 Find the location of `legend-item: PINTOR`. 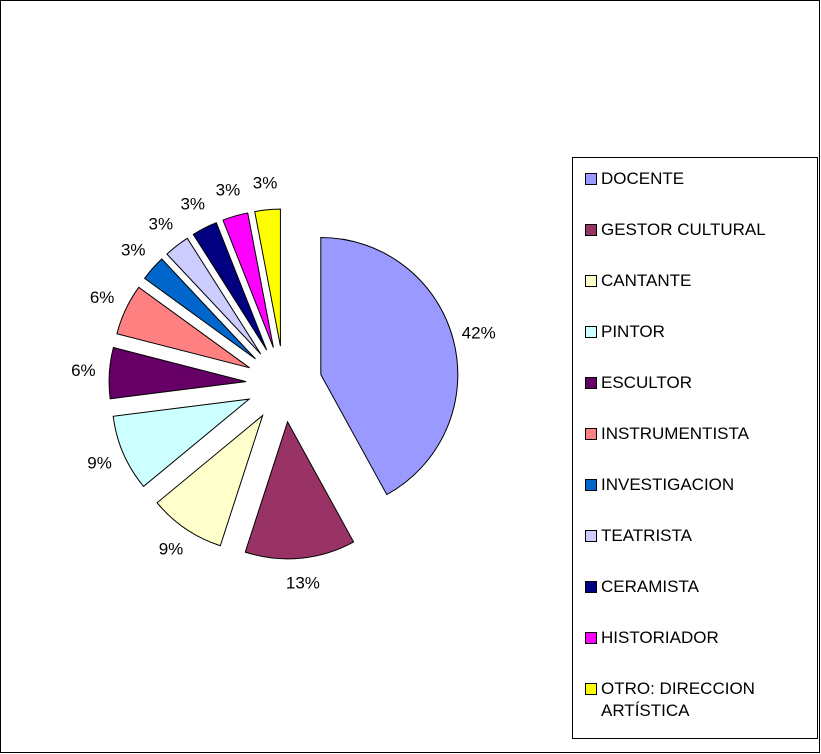

legend-item: PINTOR is located at coordinates (700, 332).